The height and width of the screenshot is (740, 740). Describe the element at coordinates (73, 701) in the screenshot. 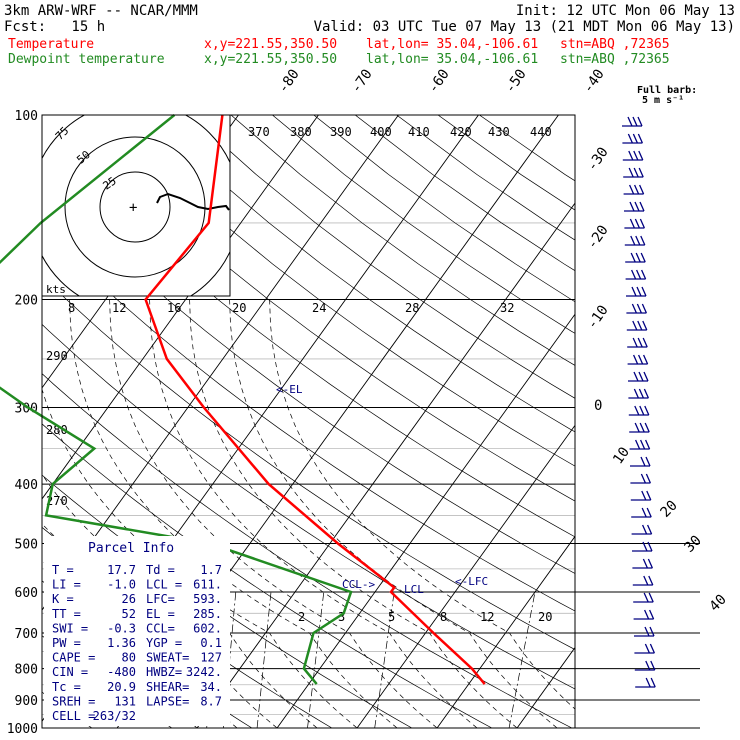

I see `parcel-info-cell: SREH =` at that location.